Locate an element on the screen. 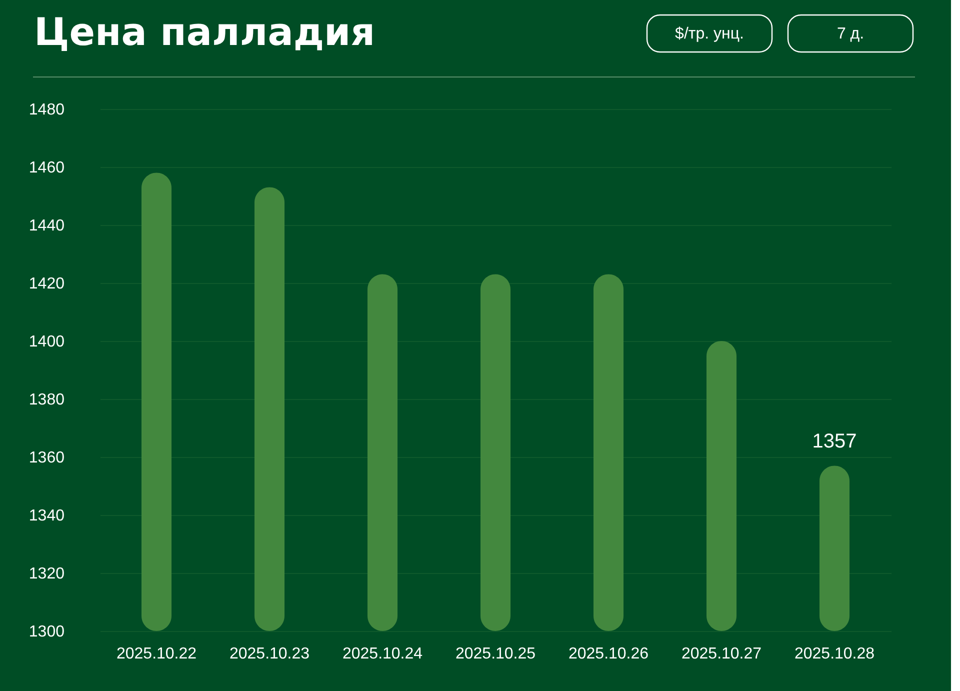 The height and width of the screenshot is (691, 960). text: $/тр. унц. is located at coordinates (709, 34).